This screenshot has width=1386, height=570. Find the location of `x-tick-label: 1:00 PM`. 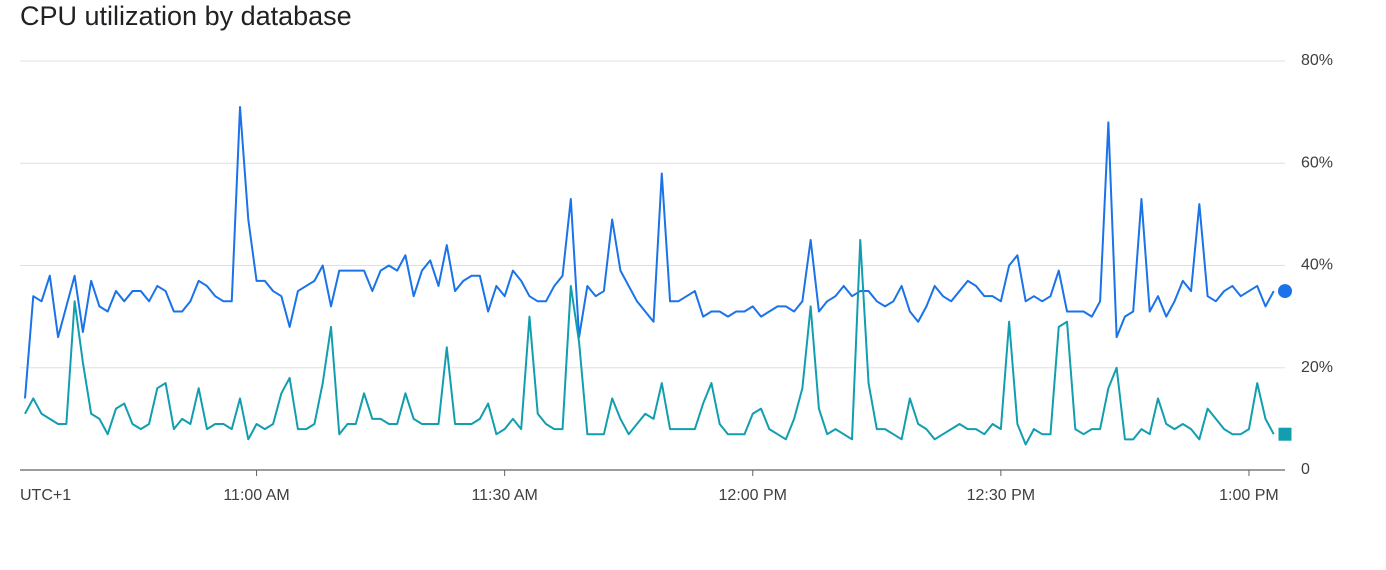

x-tick-label: 1:00 PM is located at coordinates (1249, 495).